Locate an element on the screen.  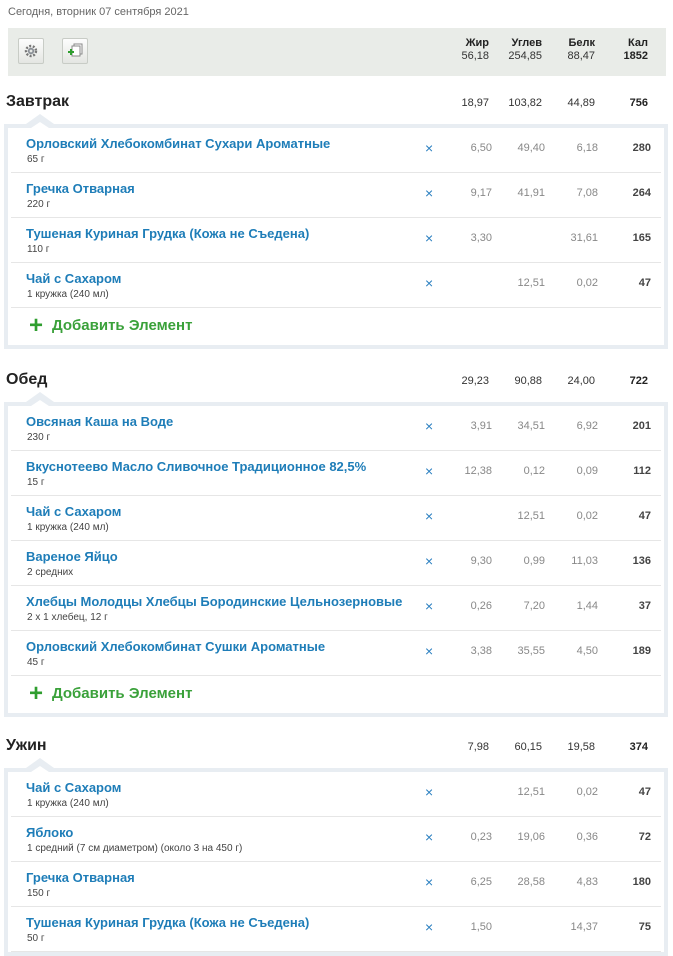
food-protein: 31,61 is located at coordinates (584, 238).